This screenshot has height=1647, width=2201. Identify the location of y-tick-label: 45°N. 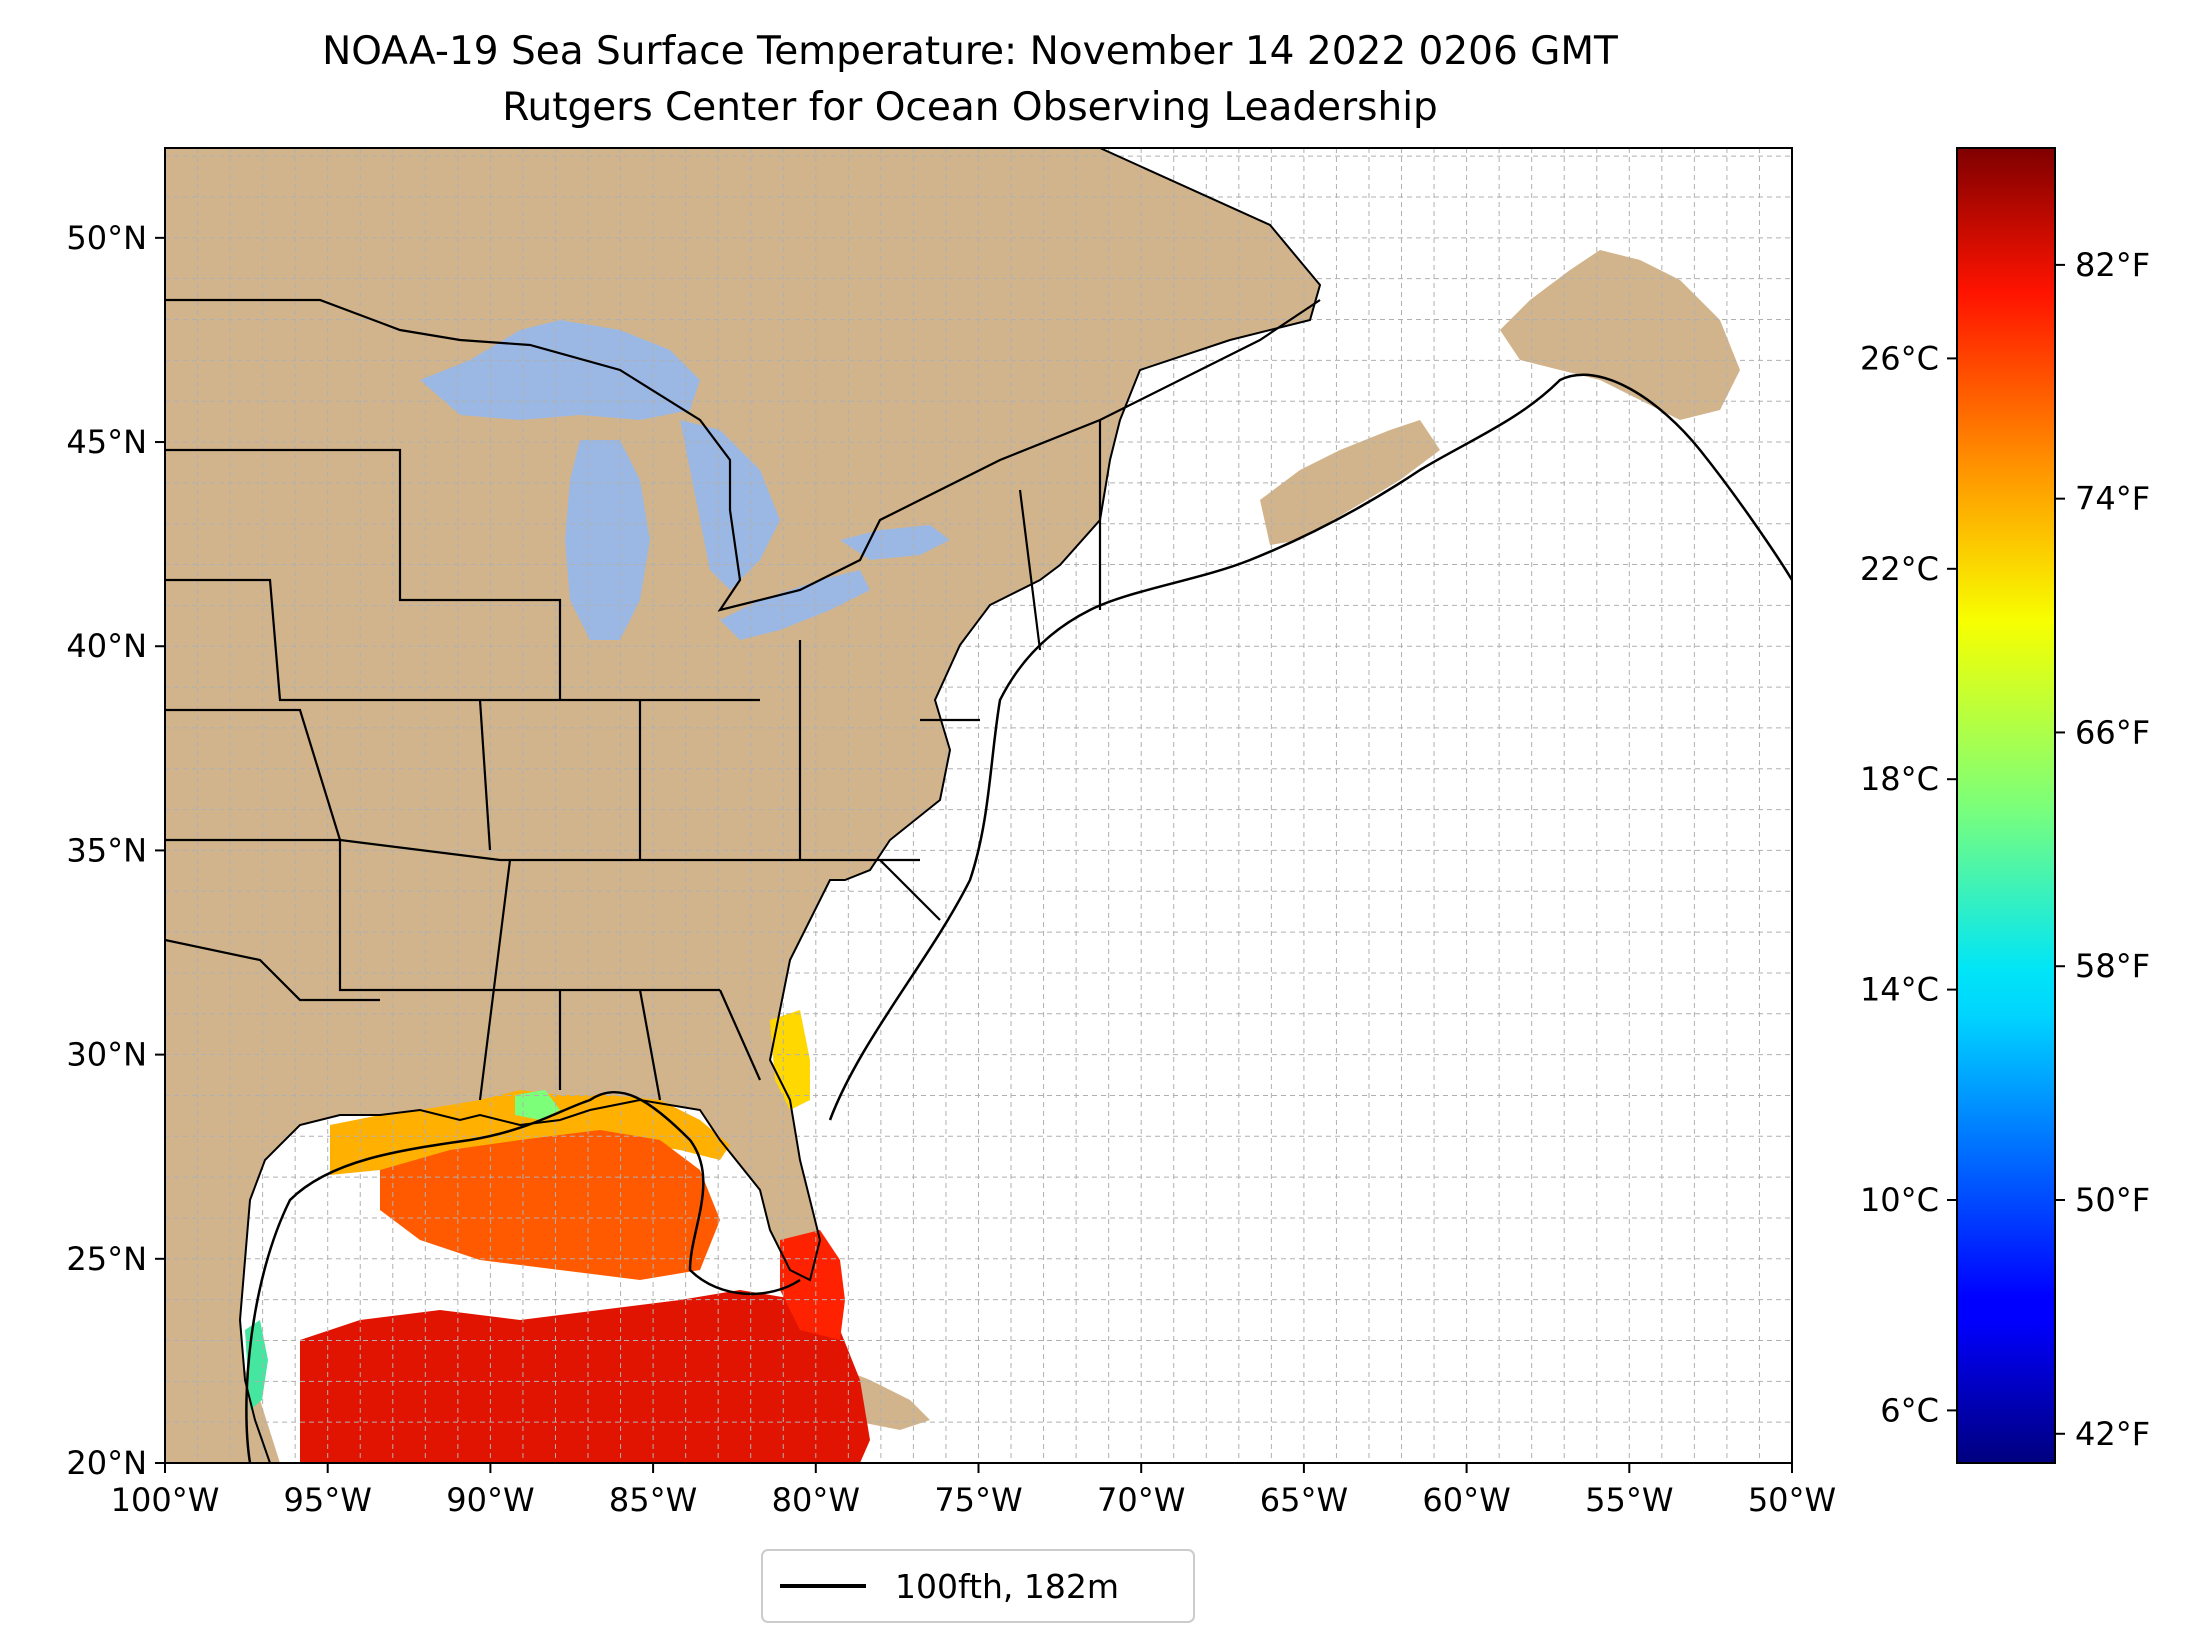
(106, 442).